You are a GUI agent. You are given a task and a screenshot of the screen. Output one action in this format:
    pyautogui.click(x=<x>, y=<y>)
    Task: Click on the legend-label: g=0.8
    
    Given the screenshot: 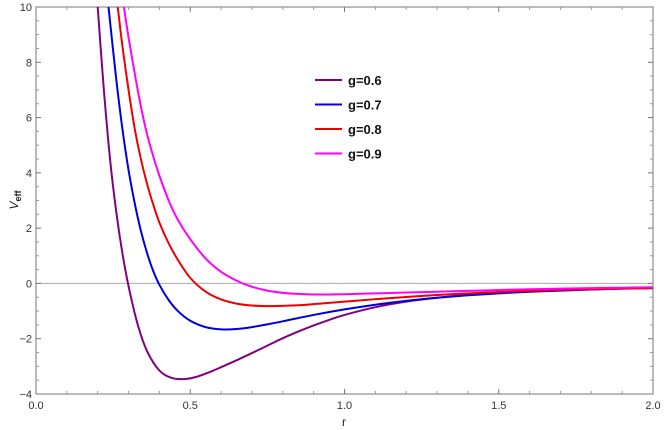 What is the action you would take?
    pyautogui.click(x=365, y=129)
    